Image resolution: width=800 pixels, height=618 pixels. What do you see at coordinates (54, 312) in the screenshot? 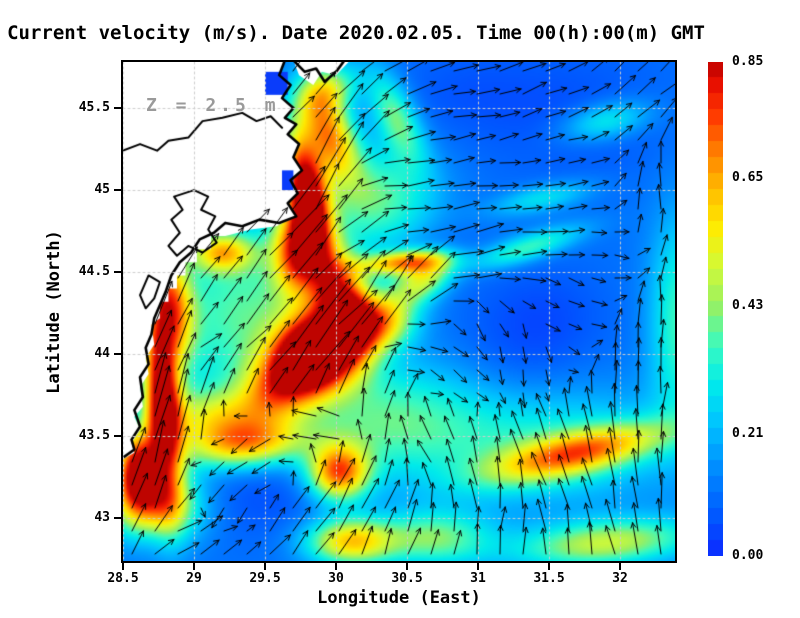
I see `y-axis-label: Latitude (North)` at bounding box center [54, 312].